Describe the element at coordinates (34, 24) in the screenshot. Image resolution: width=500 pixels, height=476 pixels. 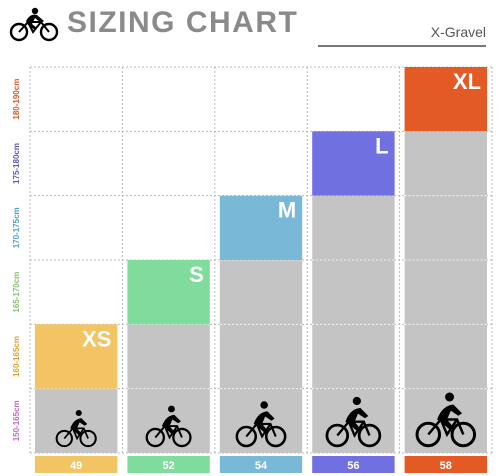
I see `cyclist-logo-icon` at that location.